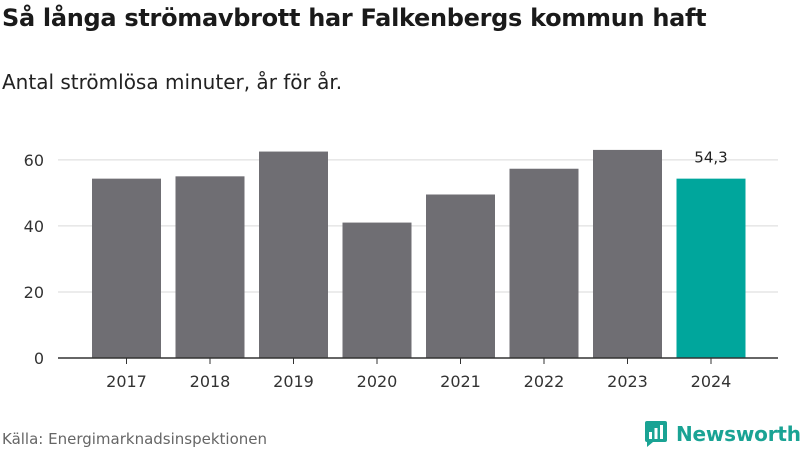  What do you see at coordinates (711, 268) in the screenshot?
I see `bar-2024` at bounding box center [711, 268].